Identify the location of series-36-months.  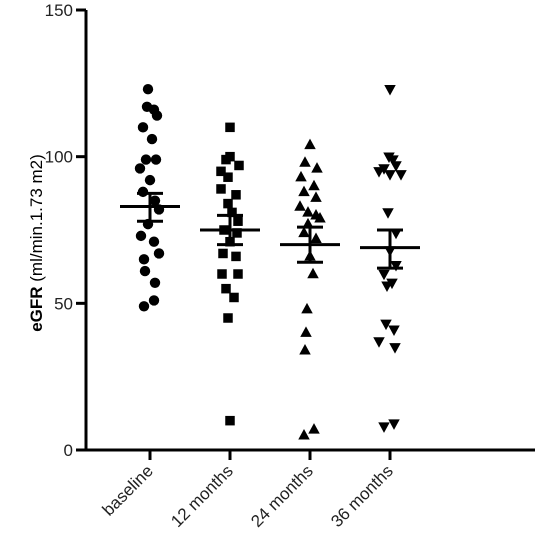
(390, 259).